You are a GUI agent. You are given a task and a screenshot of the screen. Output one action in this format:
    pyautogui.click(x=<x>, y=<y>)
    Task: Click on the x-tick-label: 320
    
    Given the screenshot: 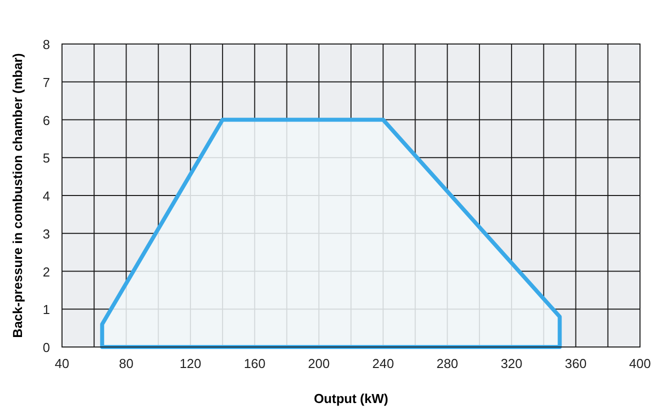 What is the action you would take?
    pyautogui.click(x=511, y=363)
    